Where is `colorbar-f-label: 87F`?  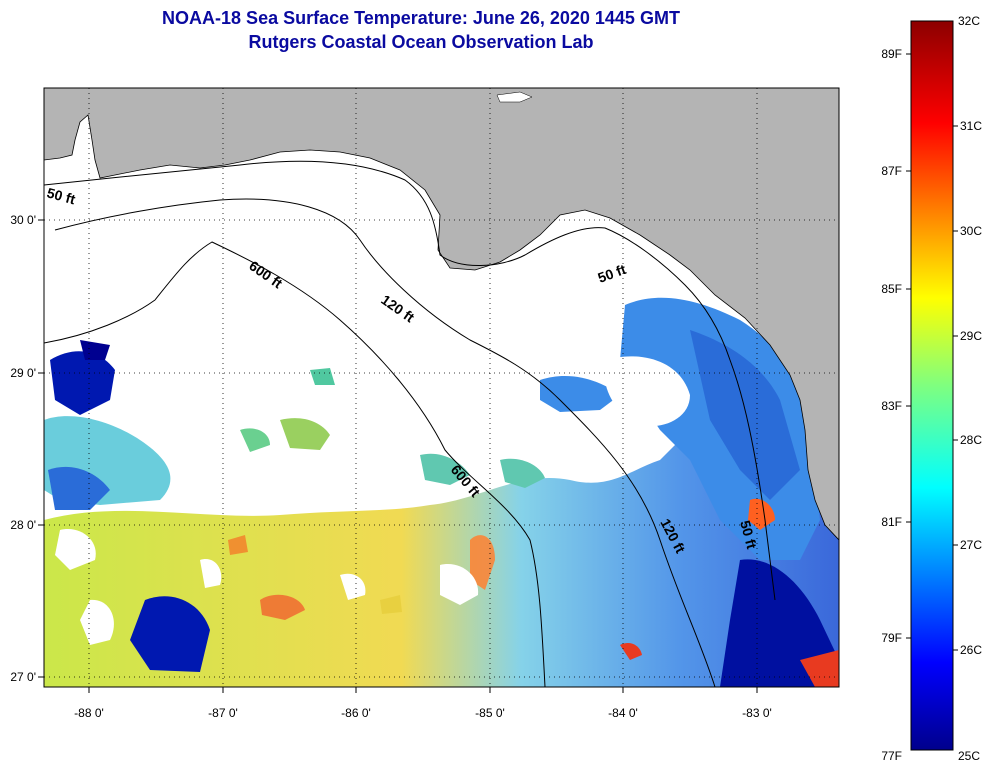
colorbar-f-label: 87F is located at coordinates (891, 171).